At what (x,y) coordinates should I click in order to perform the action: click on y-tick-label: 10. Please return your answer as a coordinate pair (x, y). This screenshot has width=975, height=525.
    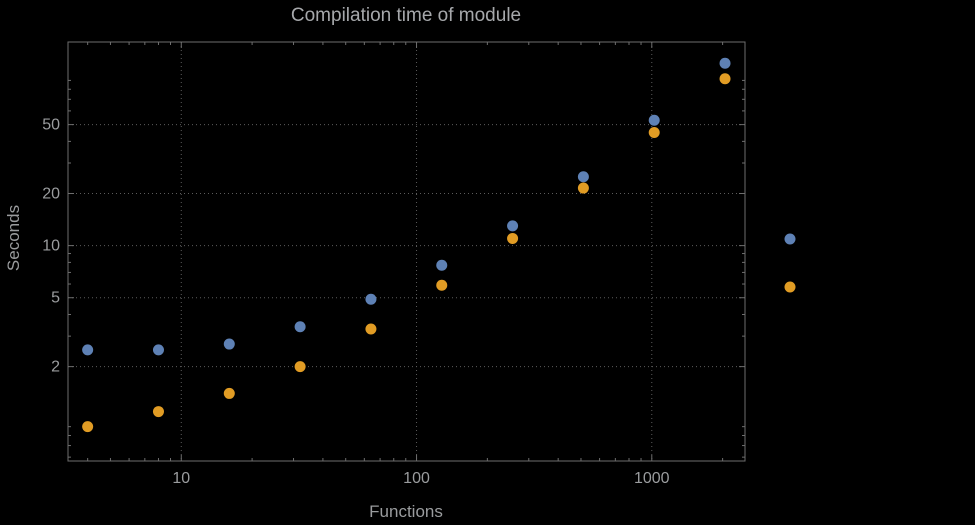
    Looking at the image, I should click on (51, 246).